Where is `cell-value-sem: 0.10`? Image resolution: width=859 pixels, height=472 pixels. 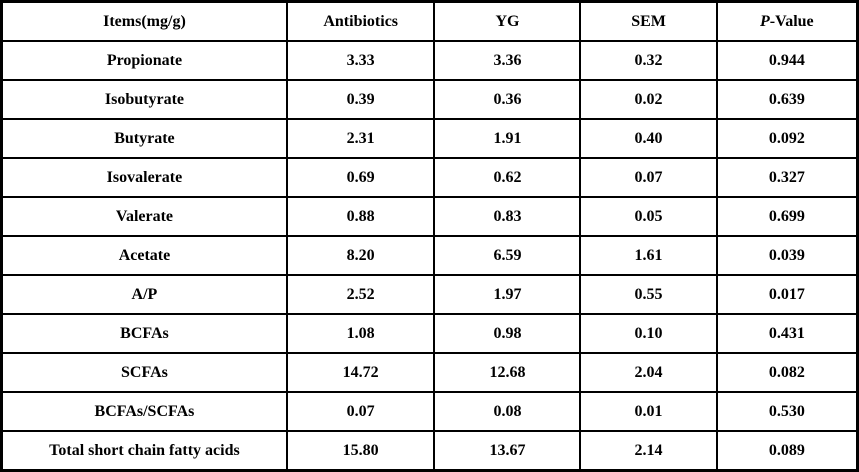 cell-value-sem: 0.10 is located at coordinates (648, 333).